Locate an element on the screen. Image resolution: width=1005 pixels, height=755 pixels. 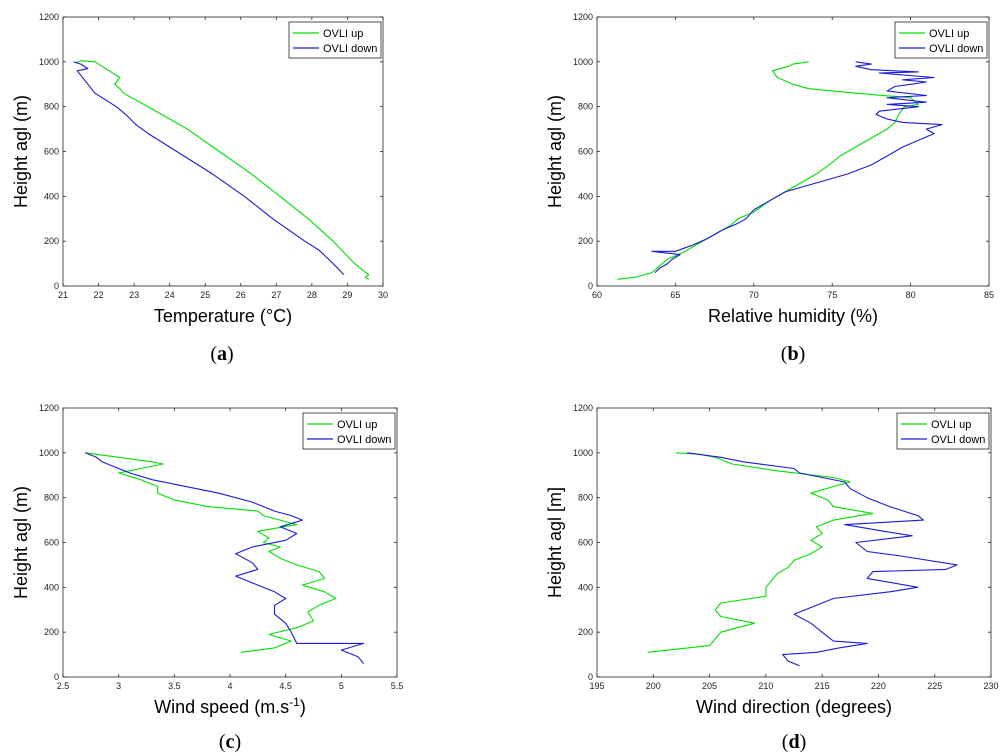
x-axis-label: Temperature (°C) is located at coordinates (223, 316).